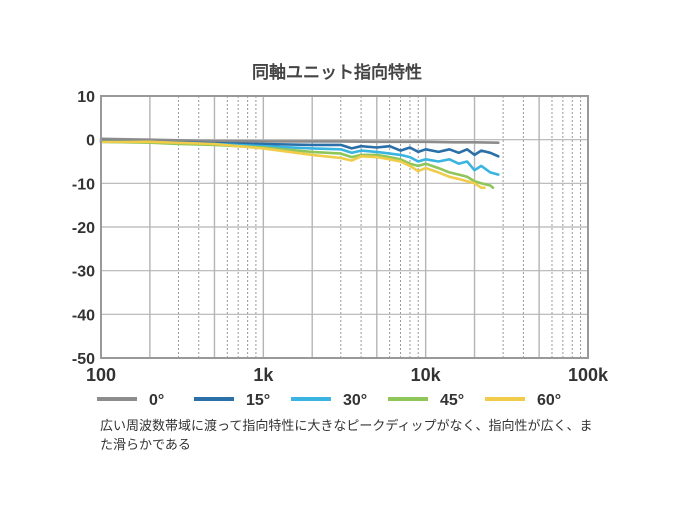  What do you see at coordinates (86, 97) in the screenshot?
I see `y-tick-label: 10` at bounding box center [86, 97].